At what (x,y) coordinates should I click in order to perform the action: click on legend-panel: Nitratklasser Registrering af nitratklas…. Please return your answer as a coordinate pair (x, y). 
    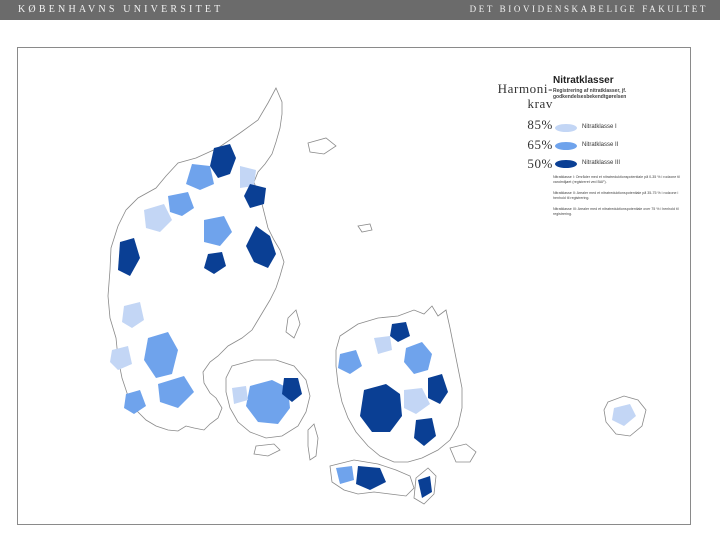
    Looking at the image, I should click on (620, 145).